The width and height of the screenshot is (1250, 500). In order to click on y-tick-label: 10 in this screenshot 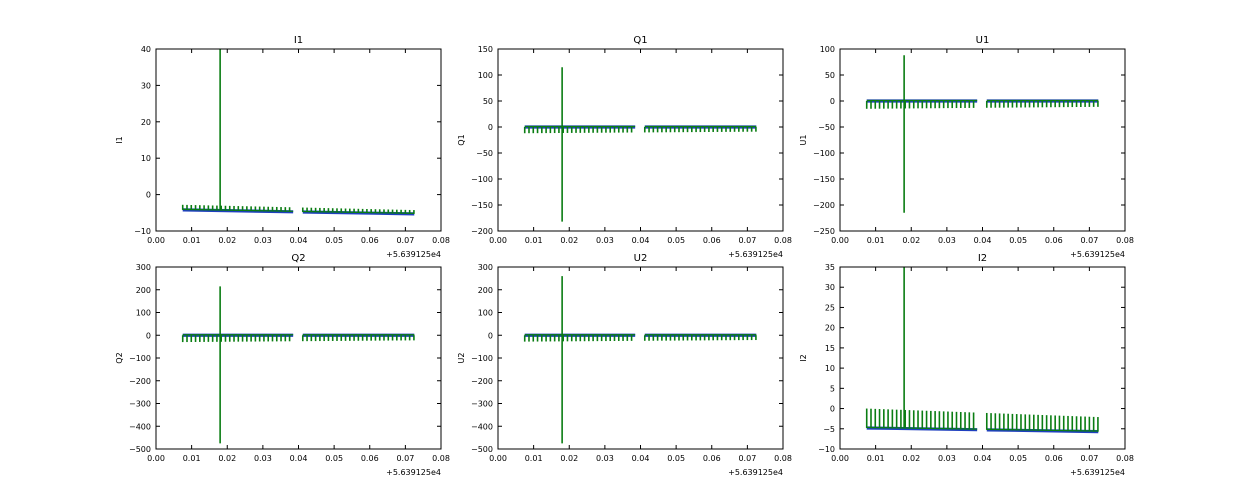, I will do `click(146, 158)`.